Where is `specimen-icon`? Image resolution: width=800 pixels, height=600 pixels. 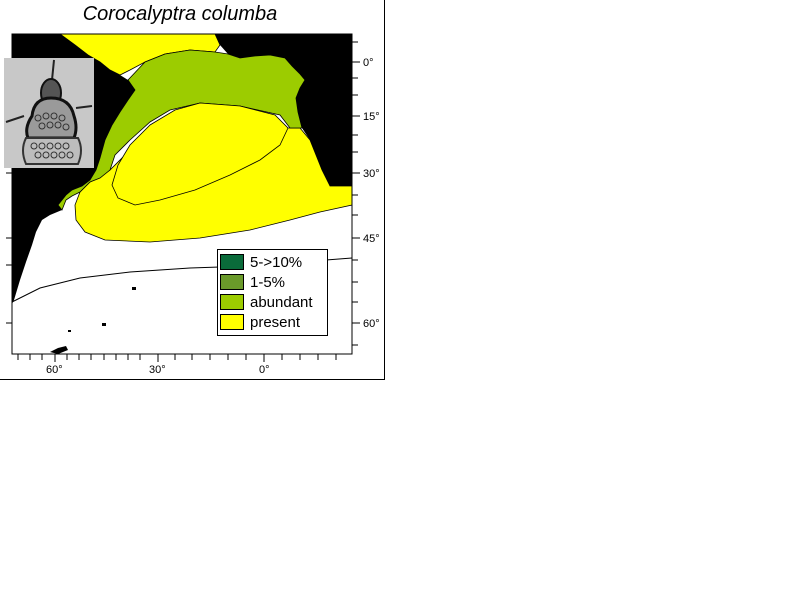 specimen-icon is located at coordinates (49, 112).